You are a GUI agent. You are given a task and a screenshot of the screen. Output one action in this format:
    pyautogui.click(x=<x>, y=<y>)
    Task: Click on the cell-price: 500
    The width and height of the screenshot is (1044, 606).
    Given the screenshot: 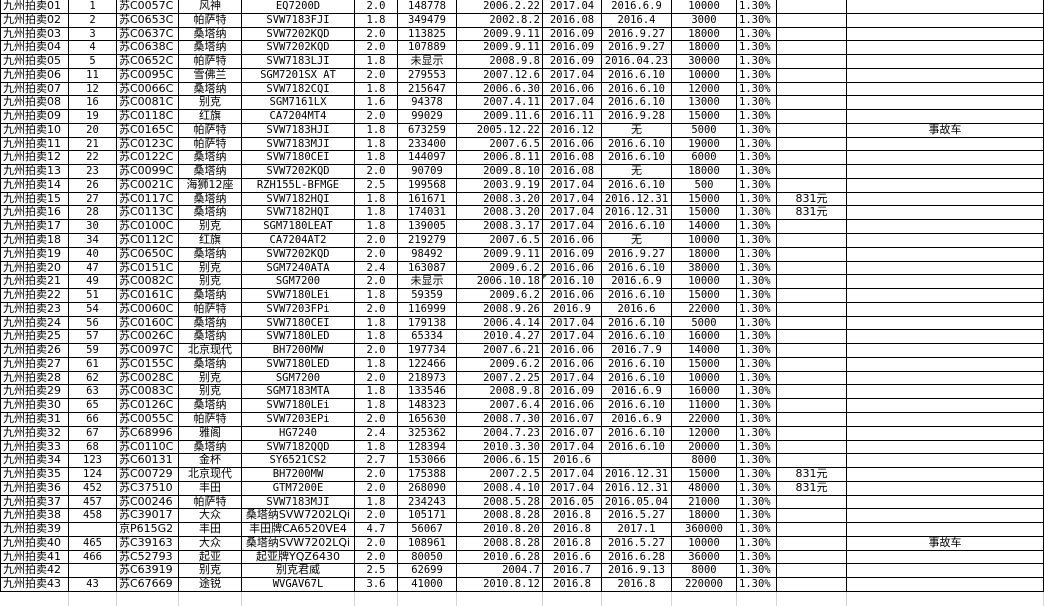 What is the action you would take?
    pyautogui.click(x=704, y=185)
    